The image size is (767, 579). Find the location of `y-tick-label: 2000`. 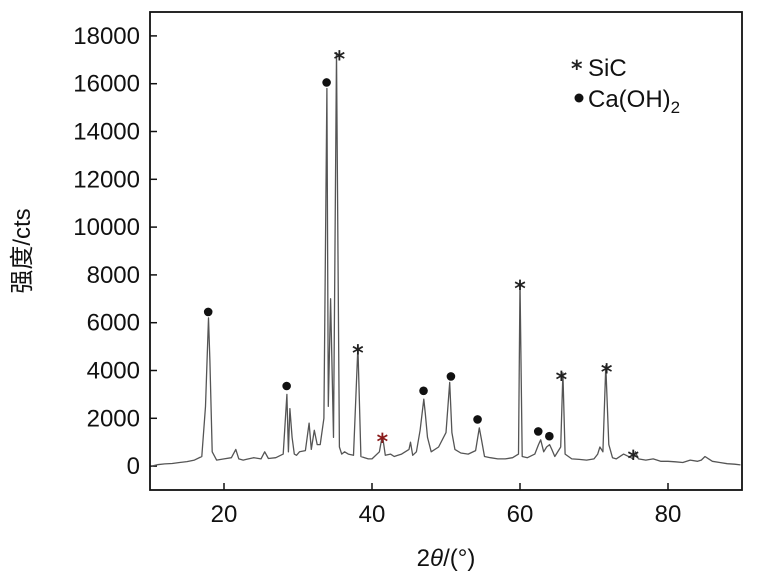

y-tick-label: 2000 is located at coordinates (113, 418).